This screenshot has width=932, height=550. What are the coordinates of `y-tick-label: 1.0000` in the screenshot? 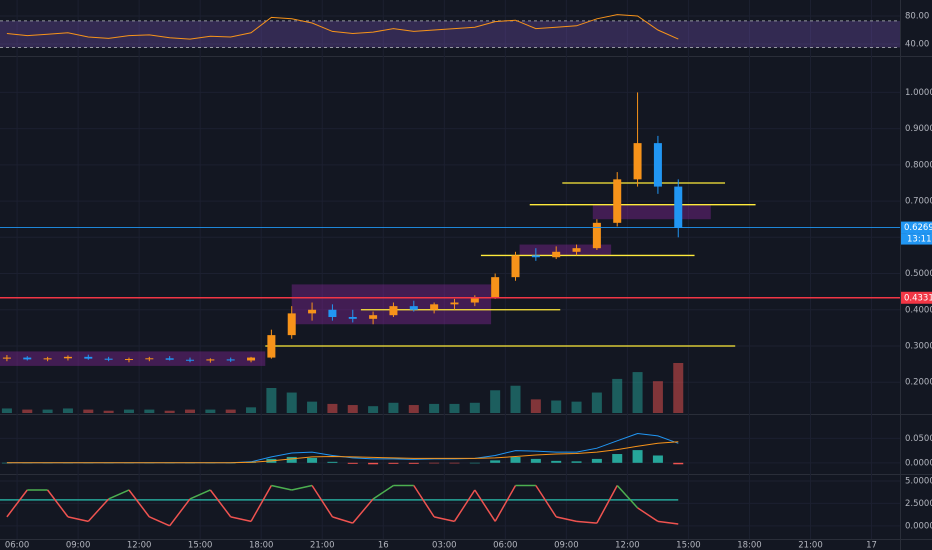 It's located at (918, 93).